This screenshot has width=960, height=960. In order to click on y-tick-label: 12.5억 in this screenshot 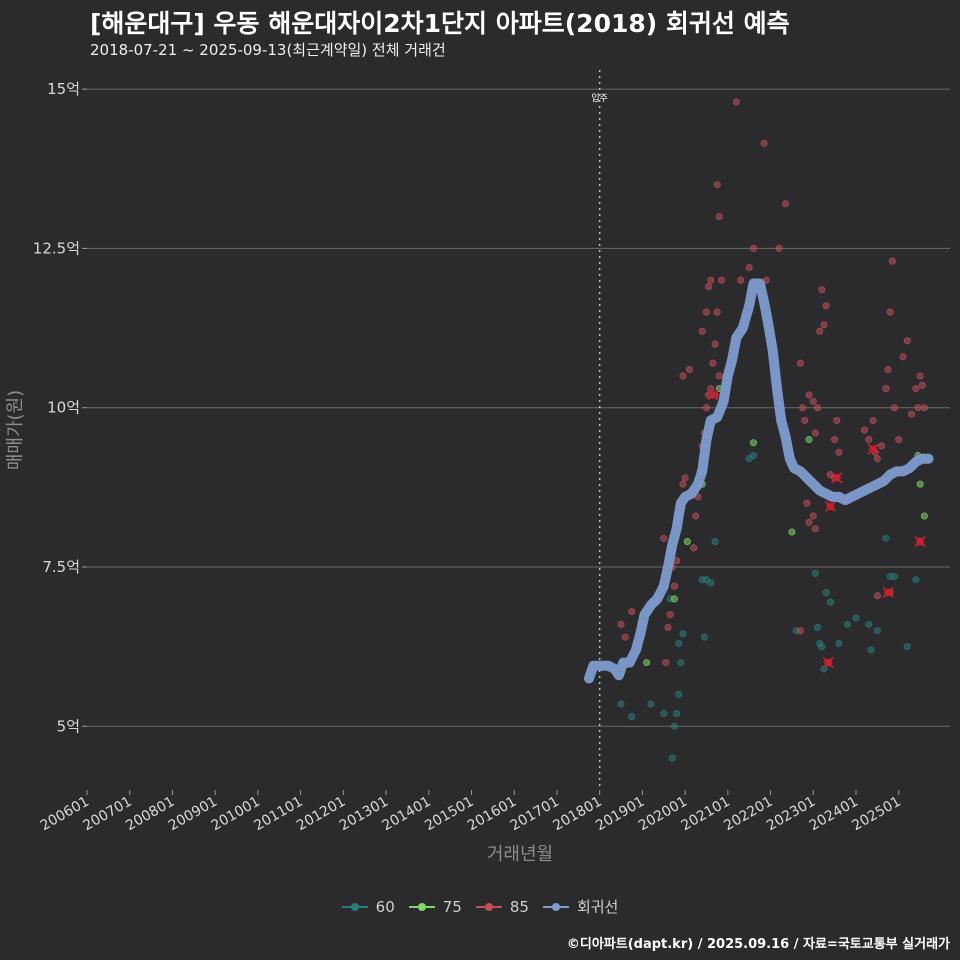, I will do `click(56, 248)`.